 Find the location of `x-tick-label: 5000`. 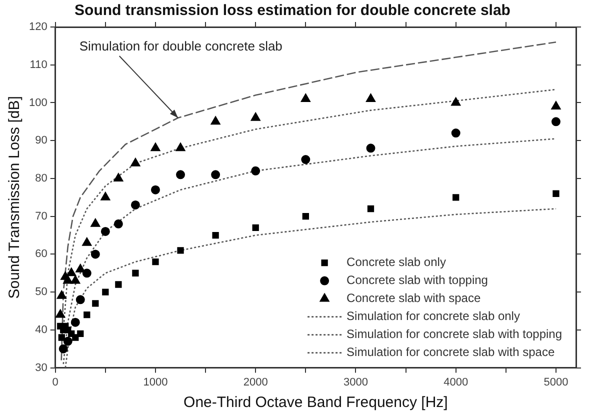

x-tick-label: 5000 is located at coordinates (556, 382).